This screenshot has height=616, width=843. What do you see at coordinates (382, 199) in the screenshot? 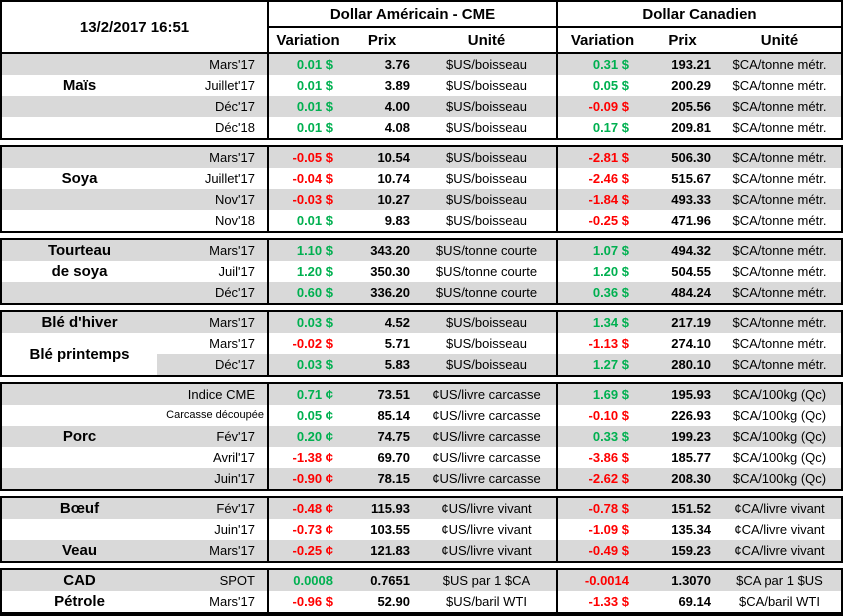
I see `us-price-cell: 10.27` at bounding box center [382, 199].